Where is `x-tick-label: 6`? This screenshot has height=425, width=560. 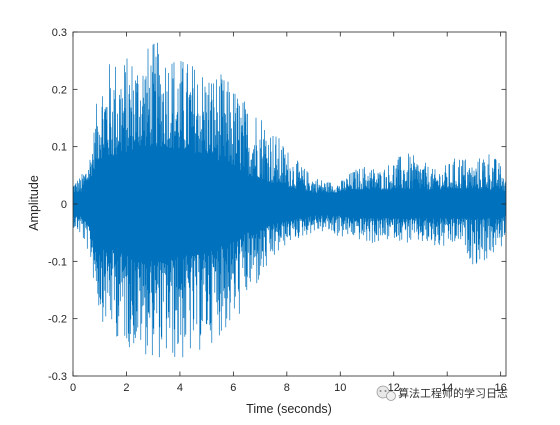 x-tick-label: 6 is located at coordinates (233, 388).